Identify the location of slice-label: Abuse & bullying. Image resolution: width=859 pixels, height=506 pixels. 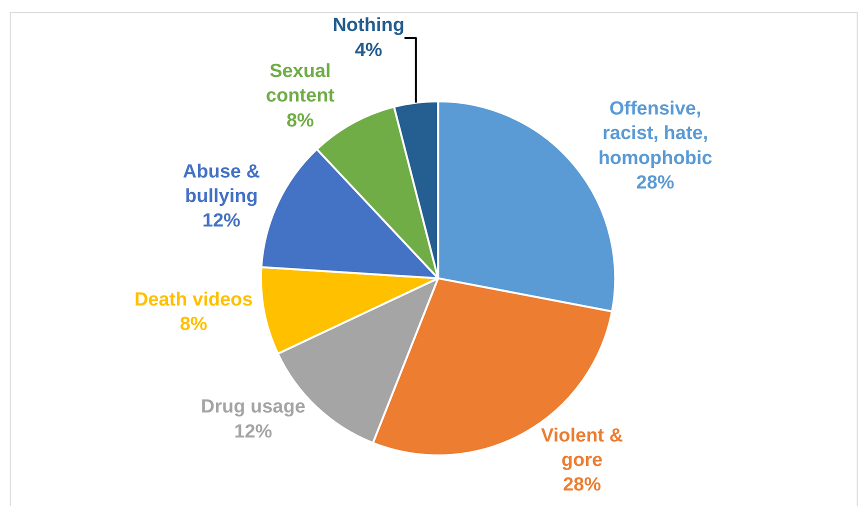
(221, 184).